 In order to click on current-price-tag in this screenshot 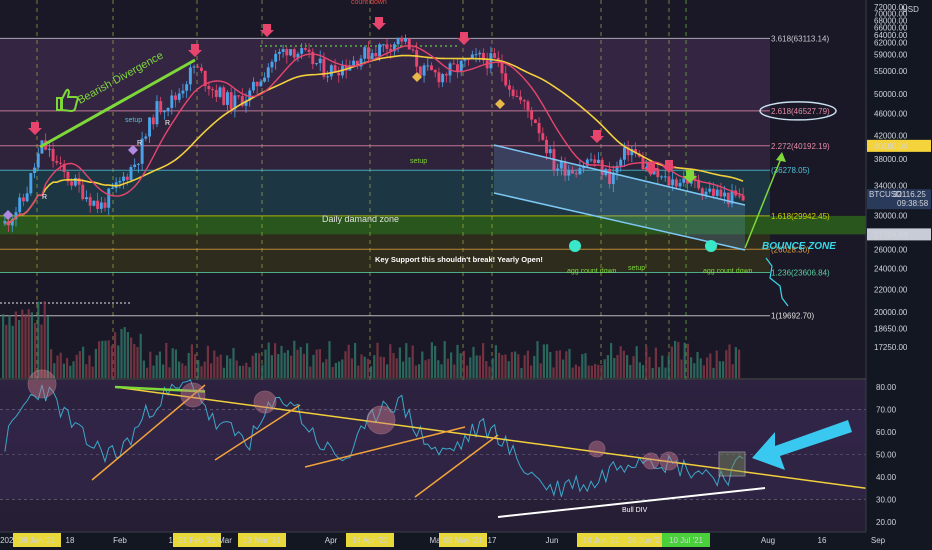, I will do `click(899, 199)`.